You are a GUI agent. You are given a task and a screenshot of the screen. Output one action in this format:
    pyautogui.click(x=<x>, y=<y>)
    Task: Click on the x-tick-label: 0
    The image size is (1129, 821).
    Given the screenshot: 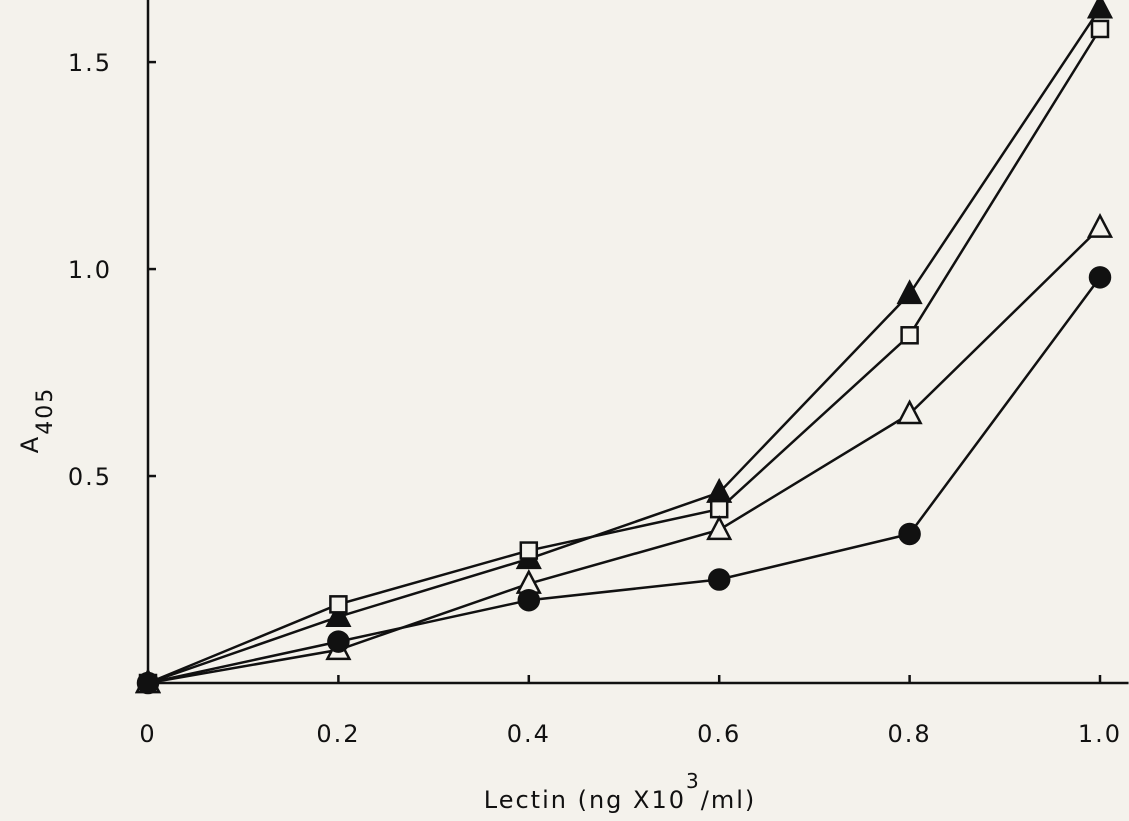 What is the action you would take?
    pyautogui.click(x=147, y=734)
    